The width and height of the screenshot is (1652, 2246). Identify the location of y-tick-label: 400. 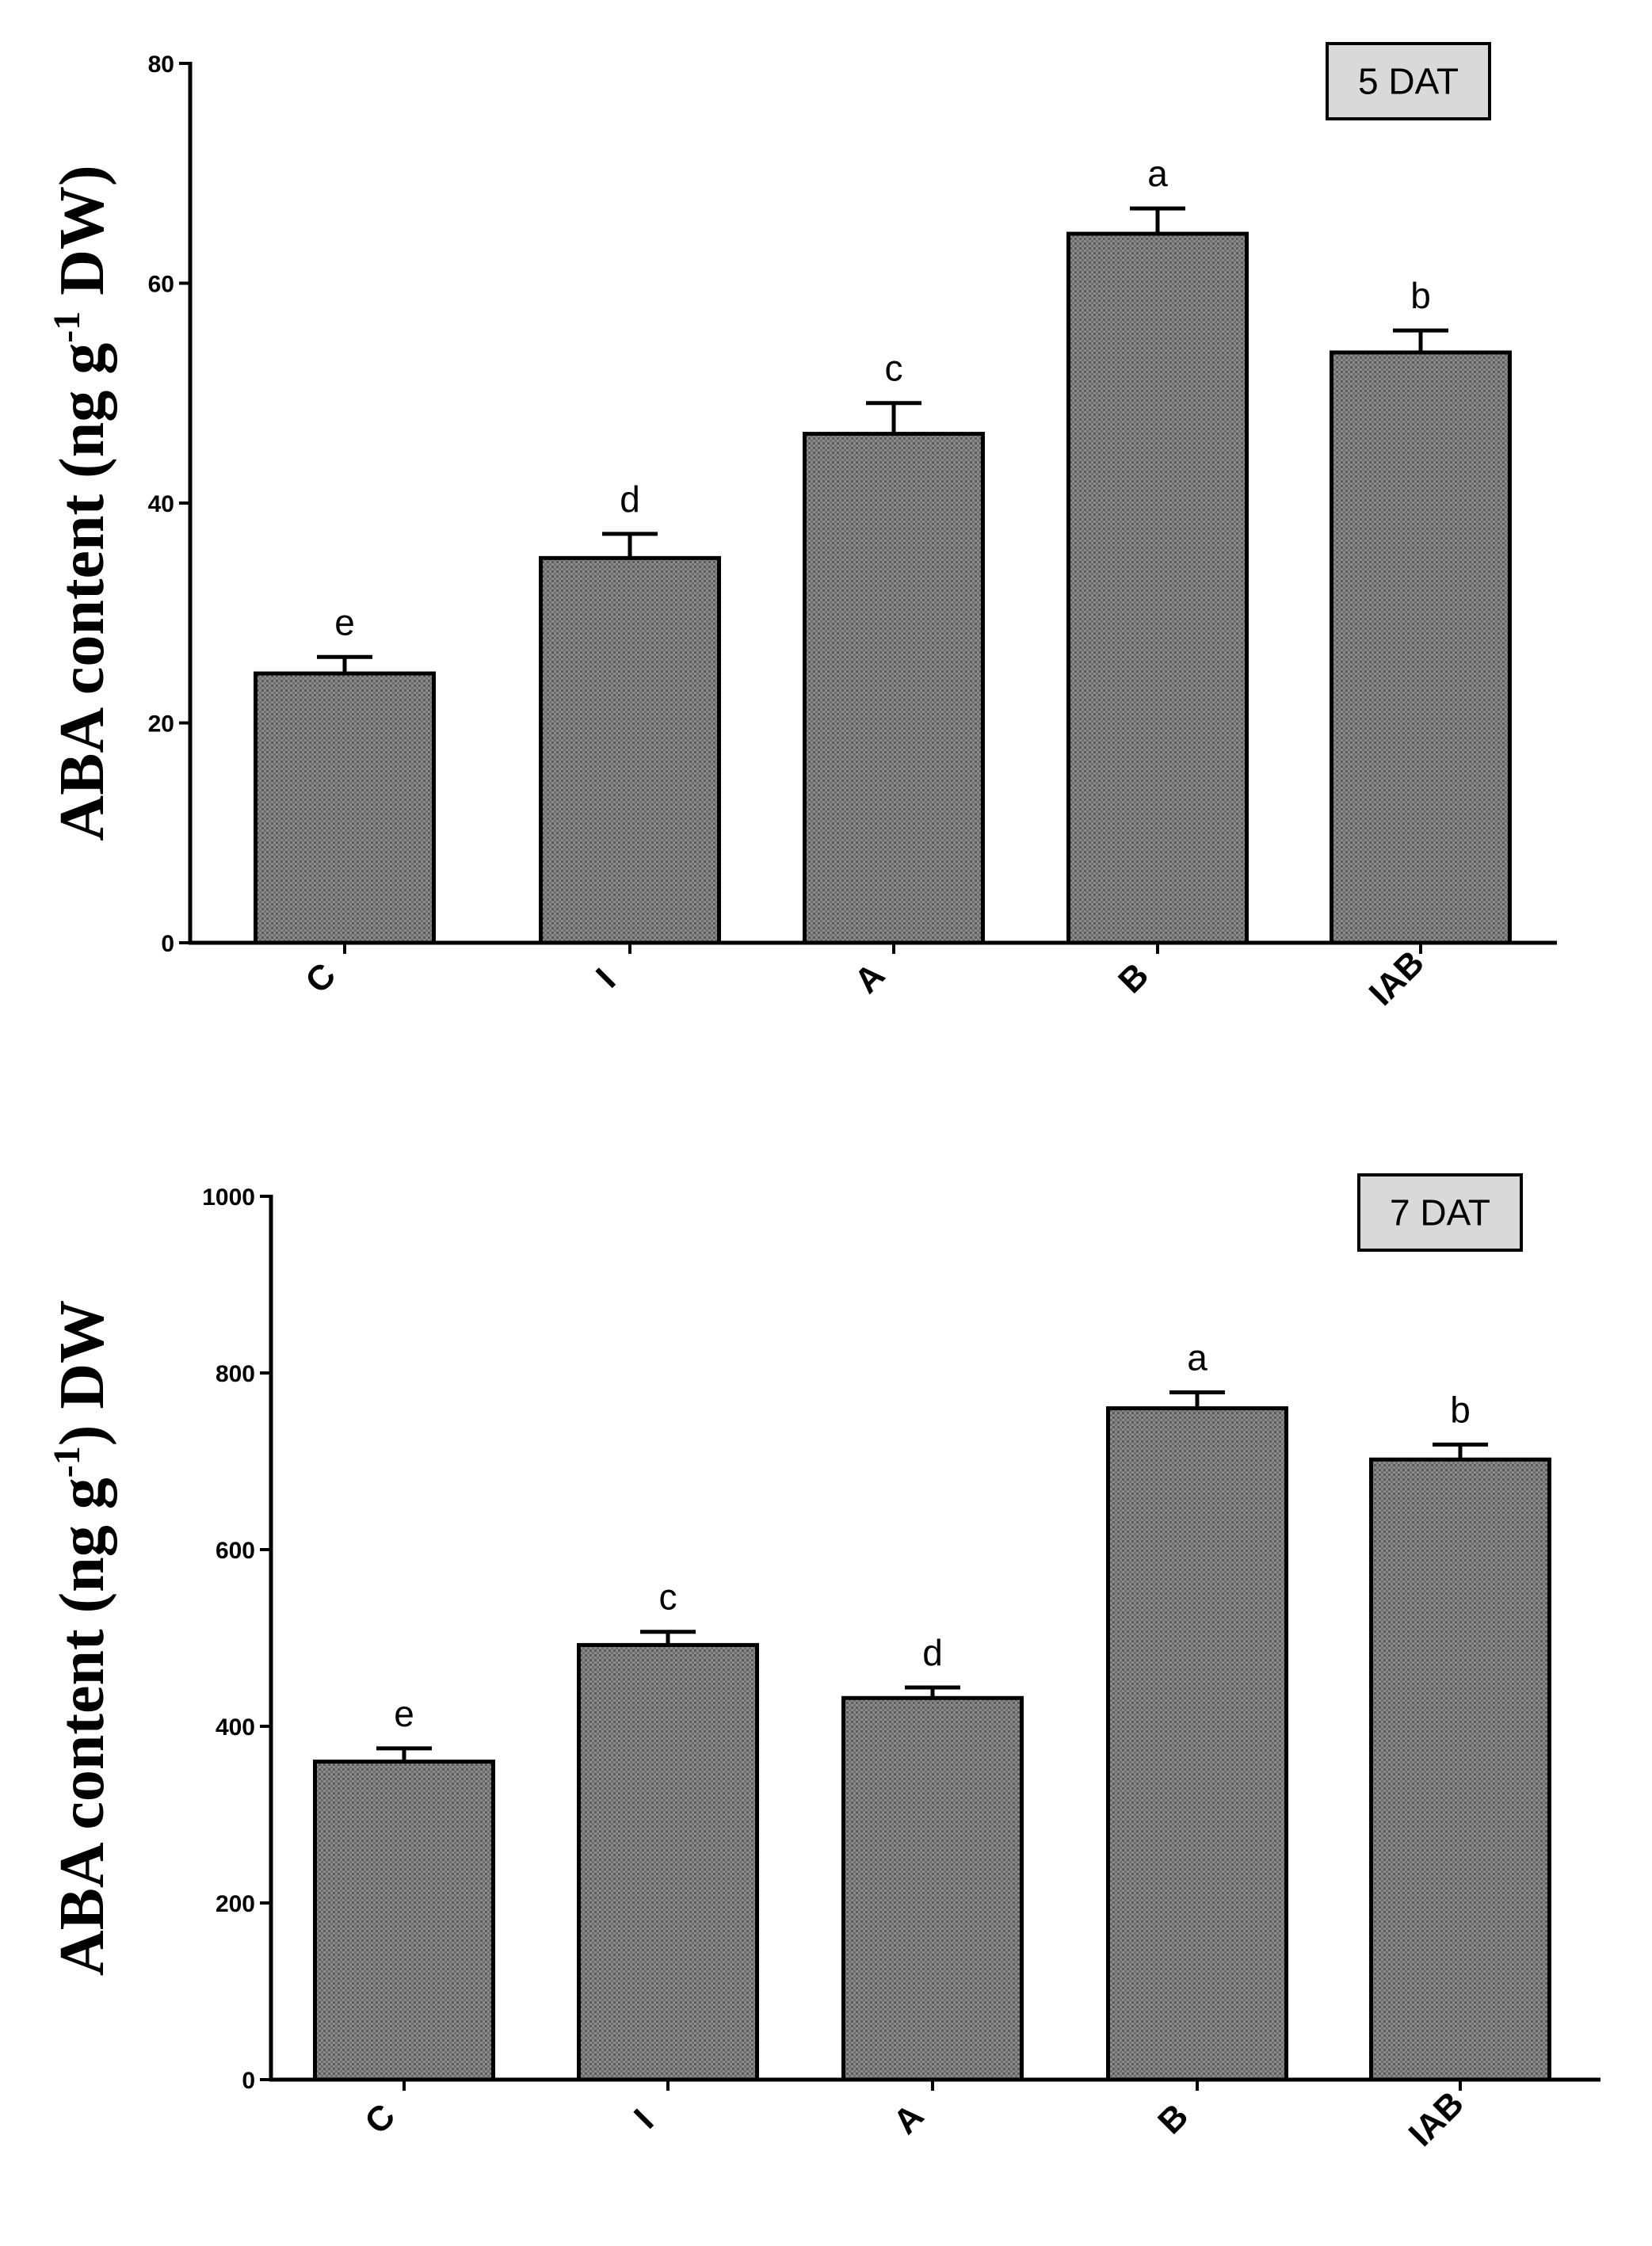
(235, 1727).